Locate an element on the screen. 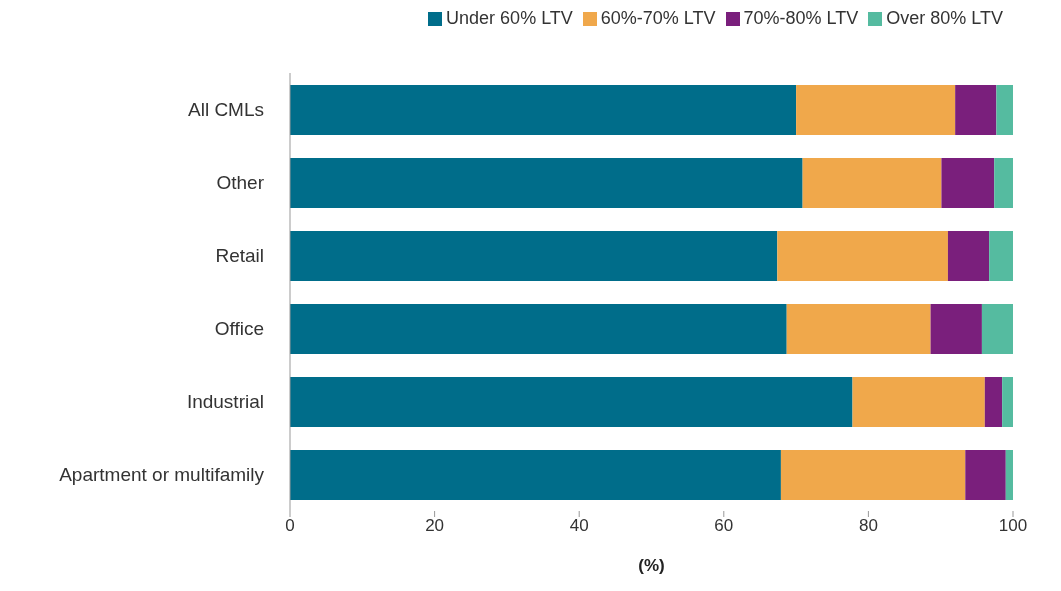 The image size is (1061, 591). x-tick-label: 0 is located at coordinates (290, 526).